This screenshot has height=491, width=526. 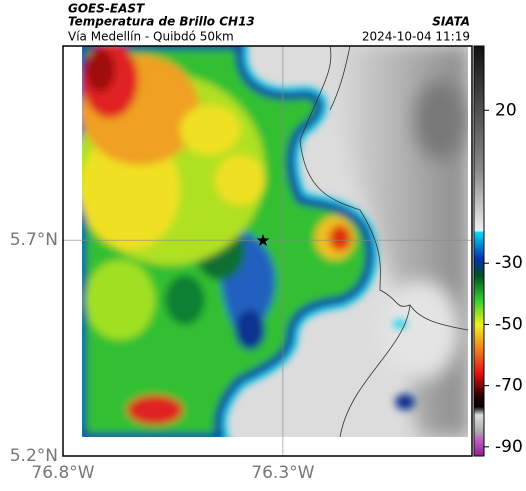 I want to click on agency: SIATA, so click(x=451, y=22).